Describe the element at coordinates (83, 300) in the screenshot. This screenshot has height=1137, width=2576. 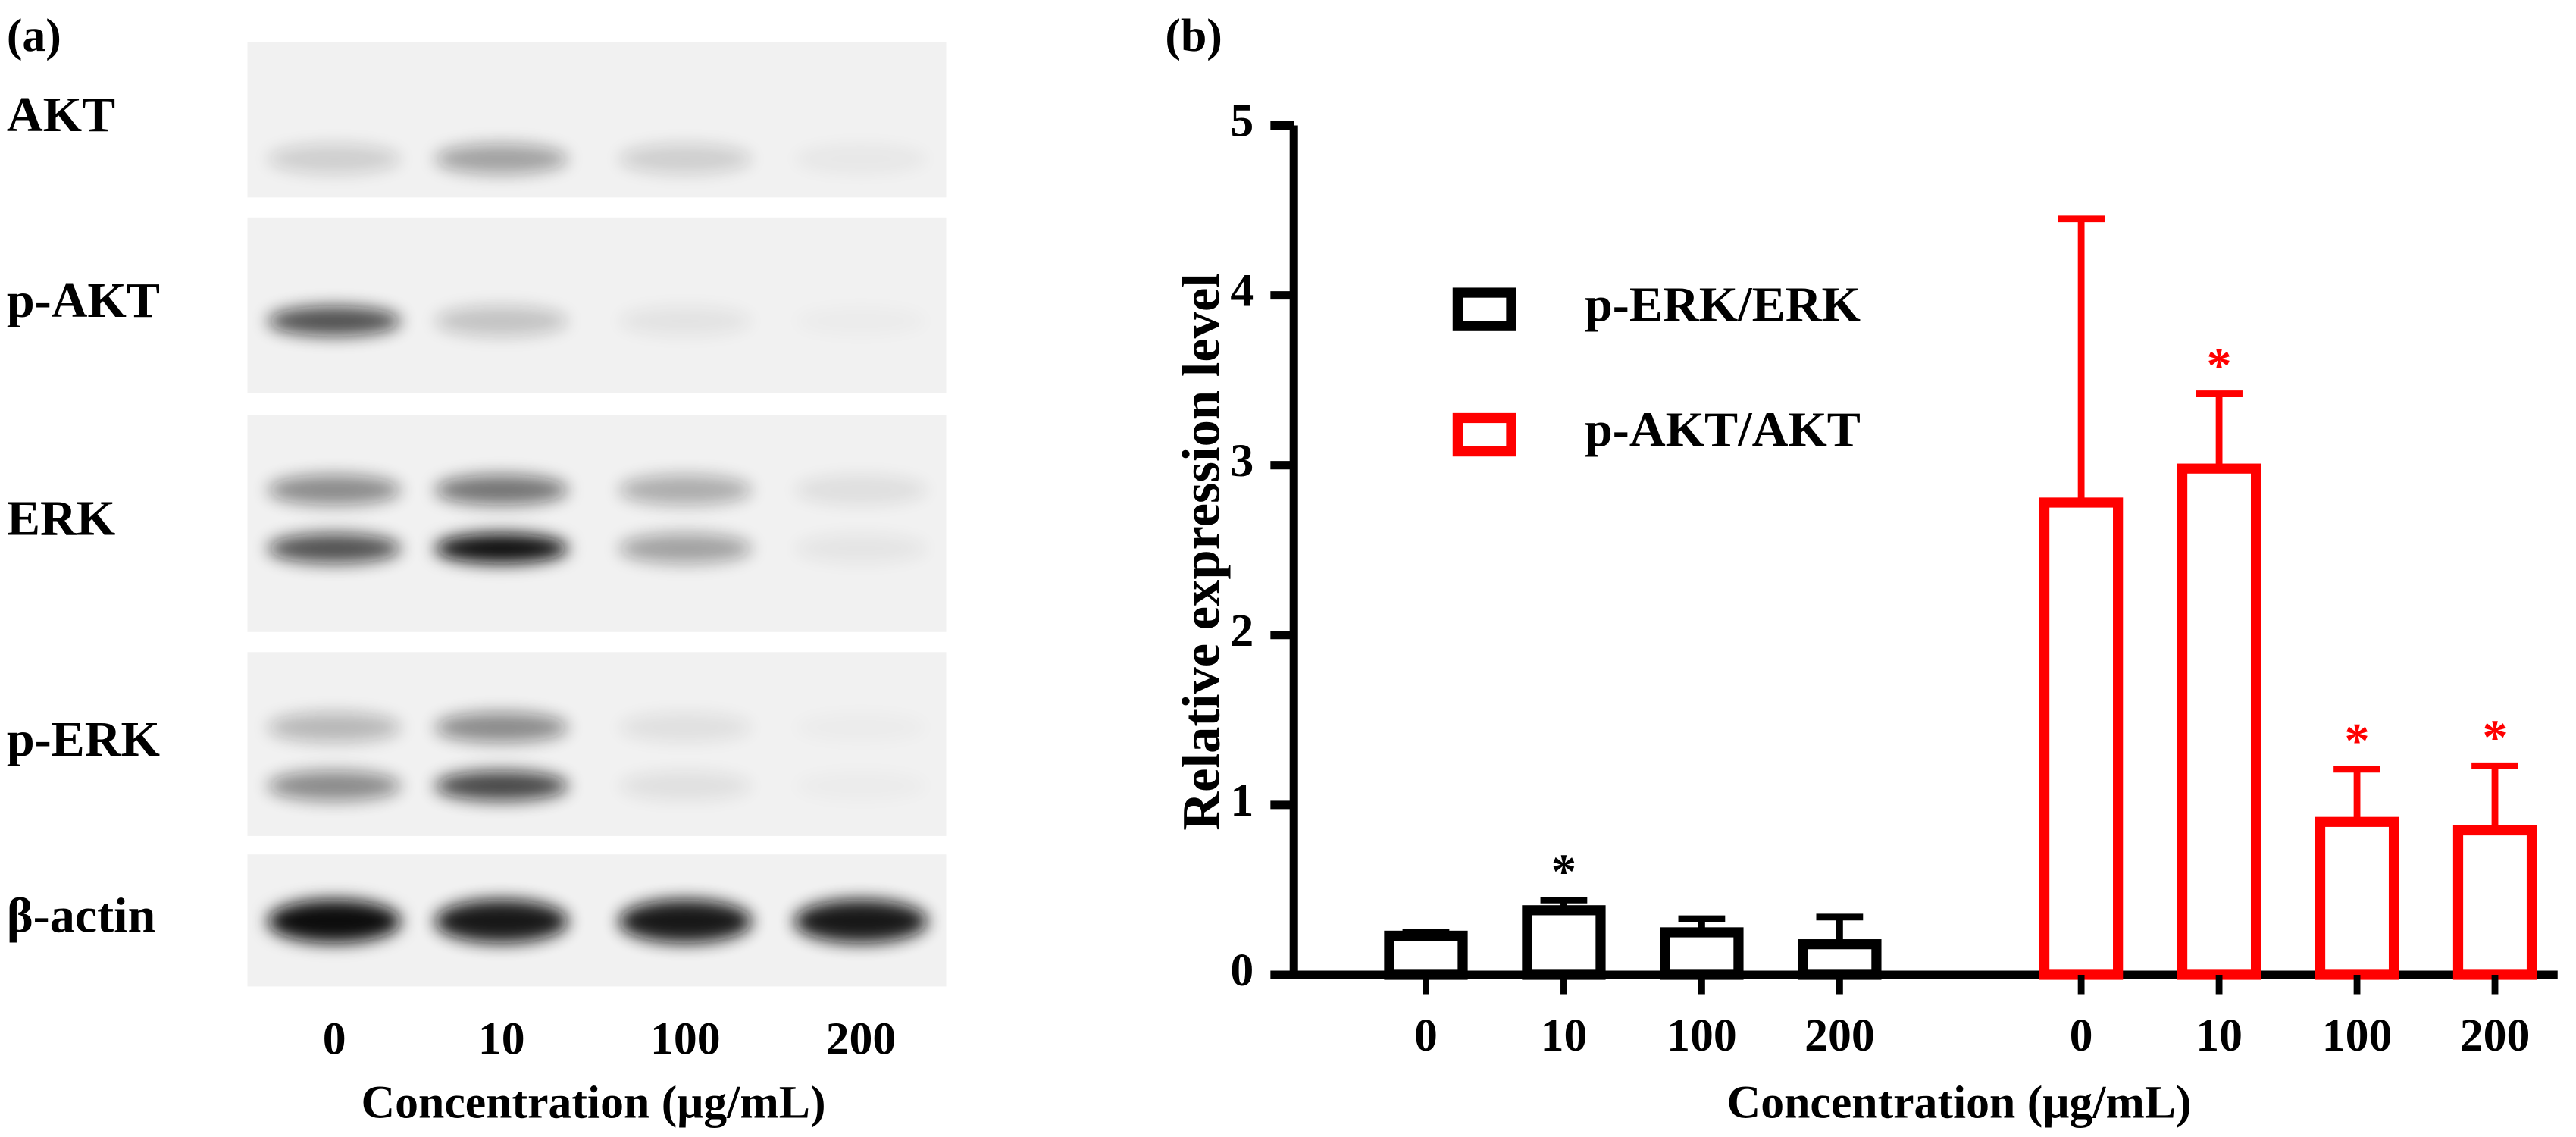
I see `blot-row-label: p-AKT` at that location.